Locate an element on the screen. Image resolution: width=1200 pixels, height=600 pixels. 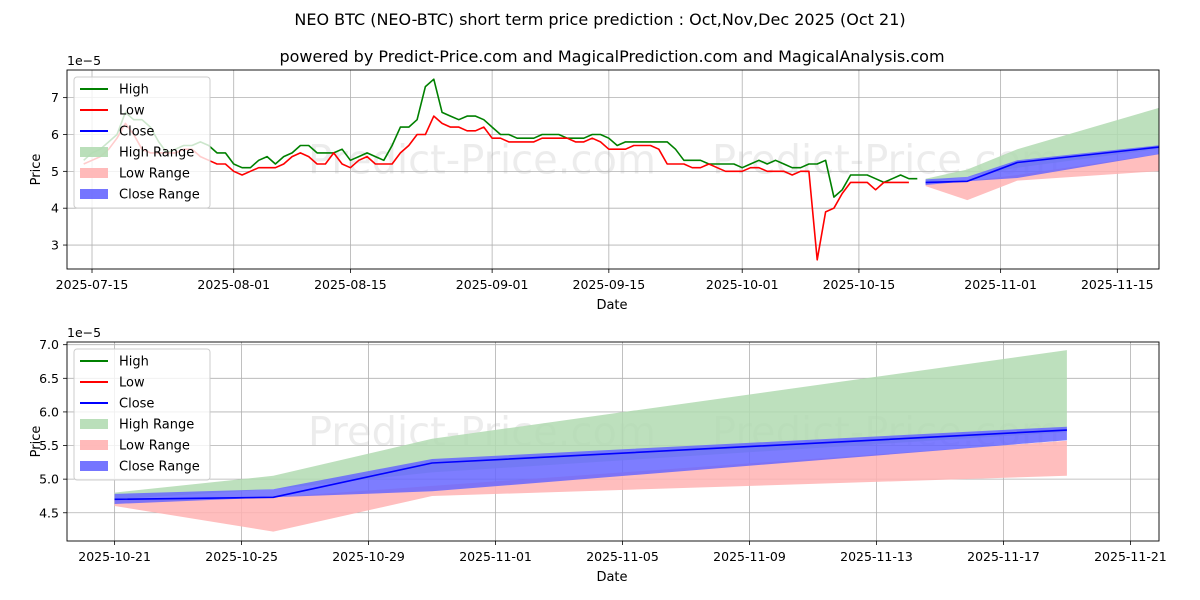
y-tick-label: 5 is located at coordinates (55, 171).